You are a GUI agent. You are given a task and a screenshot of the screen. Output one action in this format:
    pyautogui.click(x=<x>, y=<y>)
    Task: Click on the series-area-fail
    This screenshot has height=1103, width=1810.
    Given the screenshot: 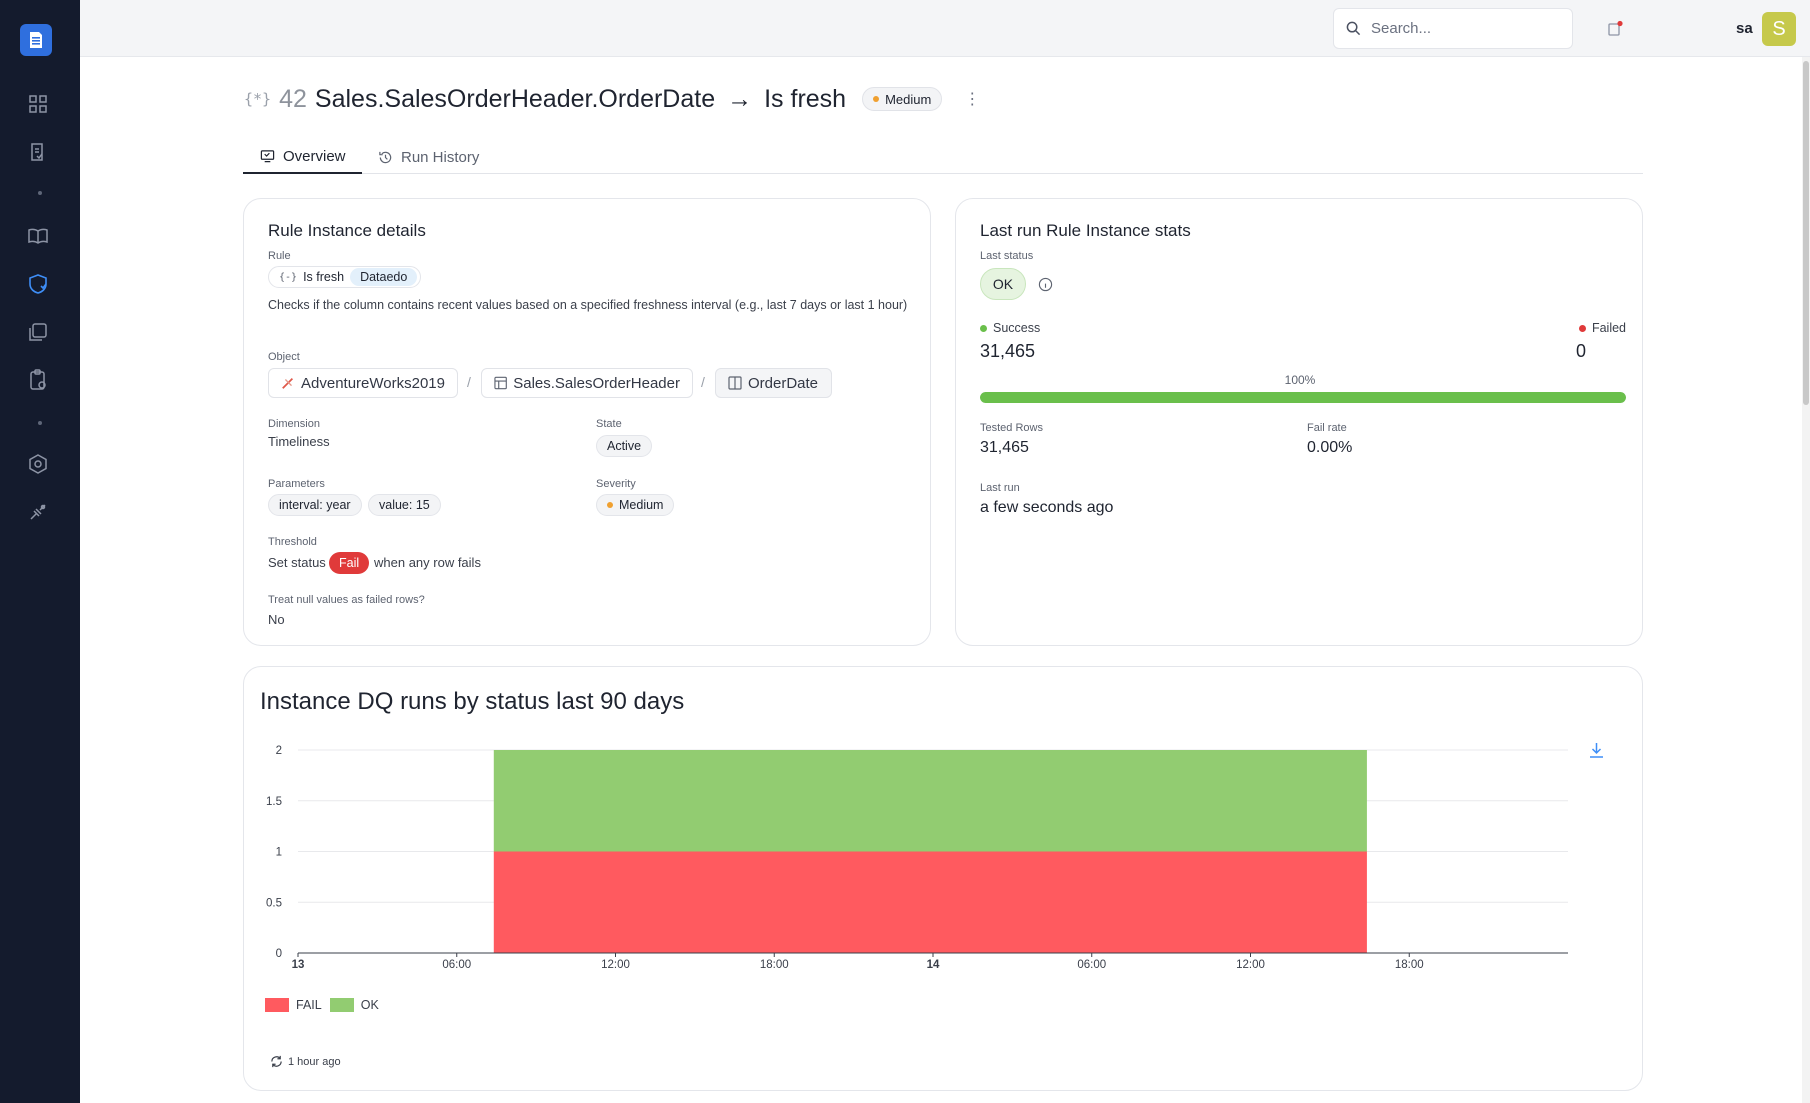 What is the action you would take?
    pyautogui.click(x=930, y=902)
    